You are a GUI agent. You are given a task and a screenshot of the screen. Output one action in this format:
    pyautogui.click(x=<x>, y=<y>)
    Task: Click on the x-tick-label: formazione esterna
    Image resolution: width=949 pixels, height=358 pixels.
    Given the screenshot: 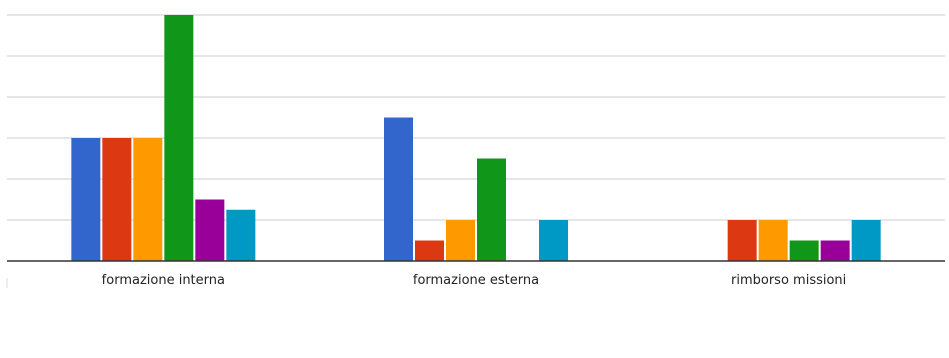 What is the action you would take?
    pyautogui.click(x=476, y=280)
    